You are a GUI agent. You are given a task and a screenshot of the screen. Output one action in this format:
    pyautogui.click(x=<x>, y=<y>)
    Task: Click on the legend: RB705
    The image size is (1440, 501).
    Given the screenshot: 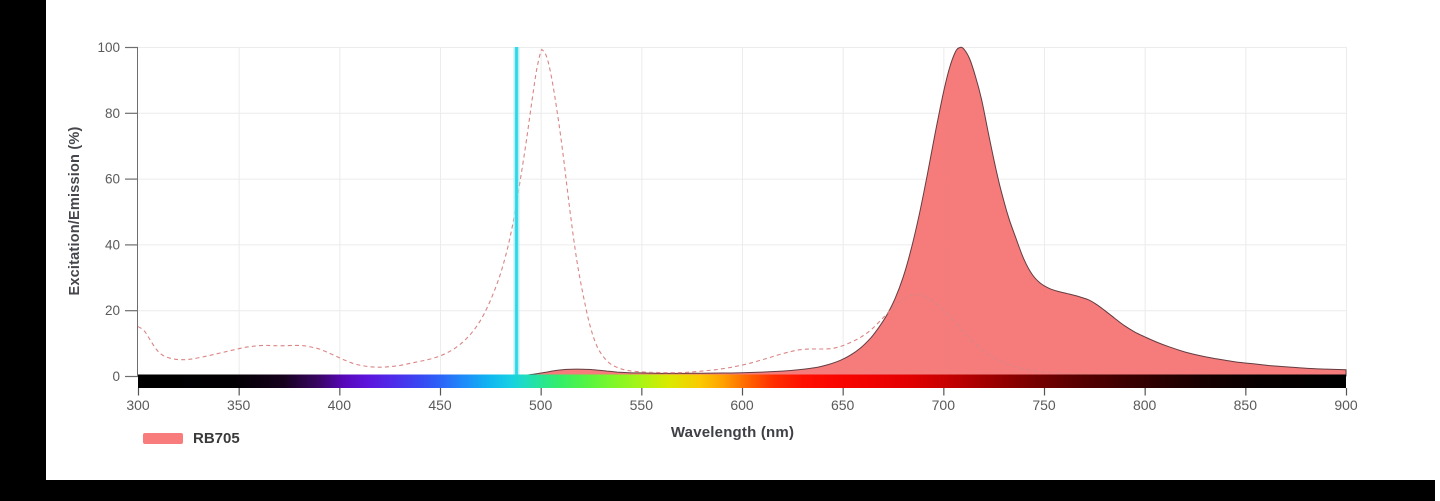 What is the action you would take?
    pyautogui.click(x=191, y=438)
    